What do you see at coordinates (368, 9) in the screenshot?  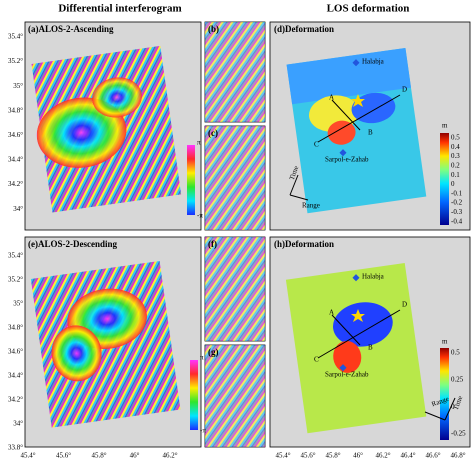 I see `title: LOS deformation` at bounding box center [368, 9].